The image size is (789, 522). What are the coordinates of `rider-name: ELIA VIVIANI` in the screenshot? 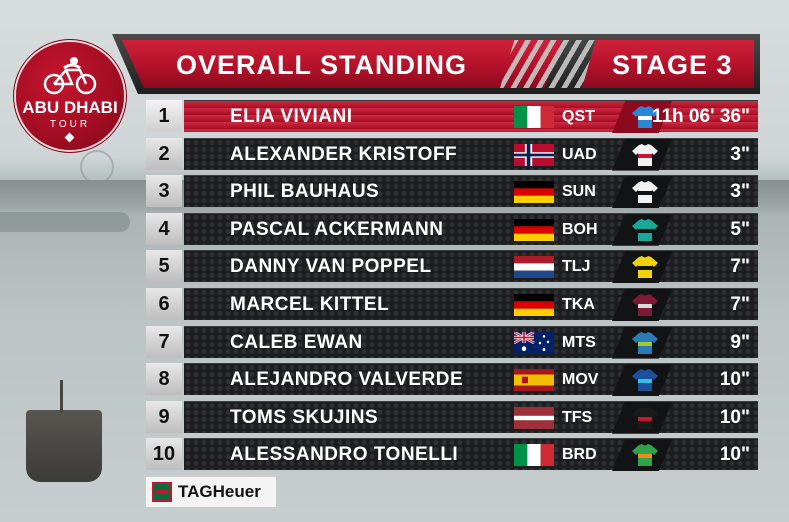 It's located at (291, 116).